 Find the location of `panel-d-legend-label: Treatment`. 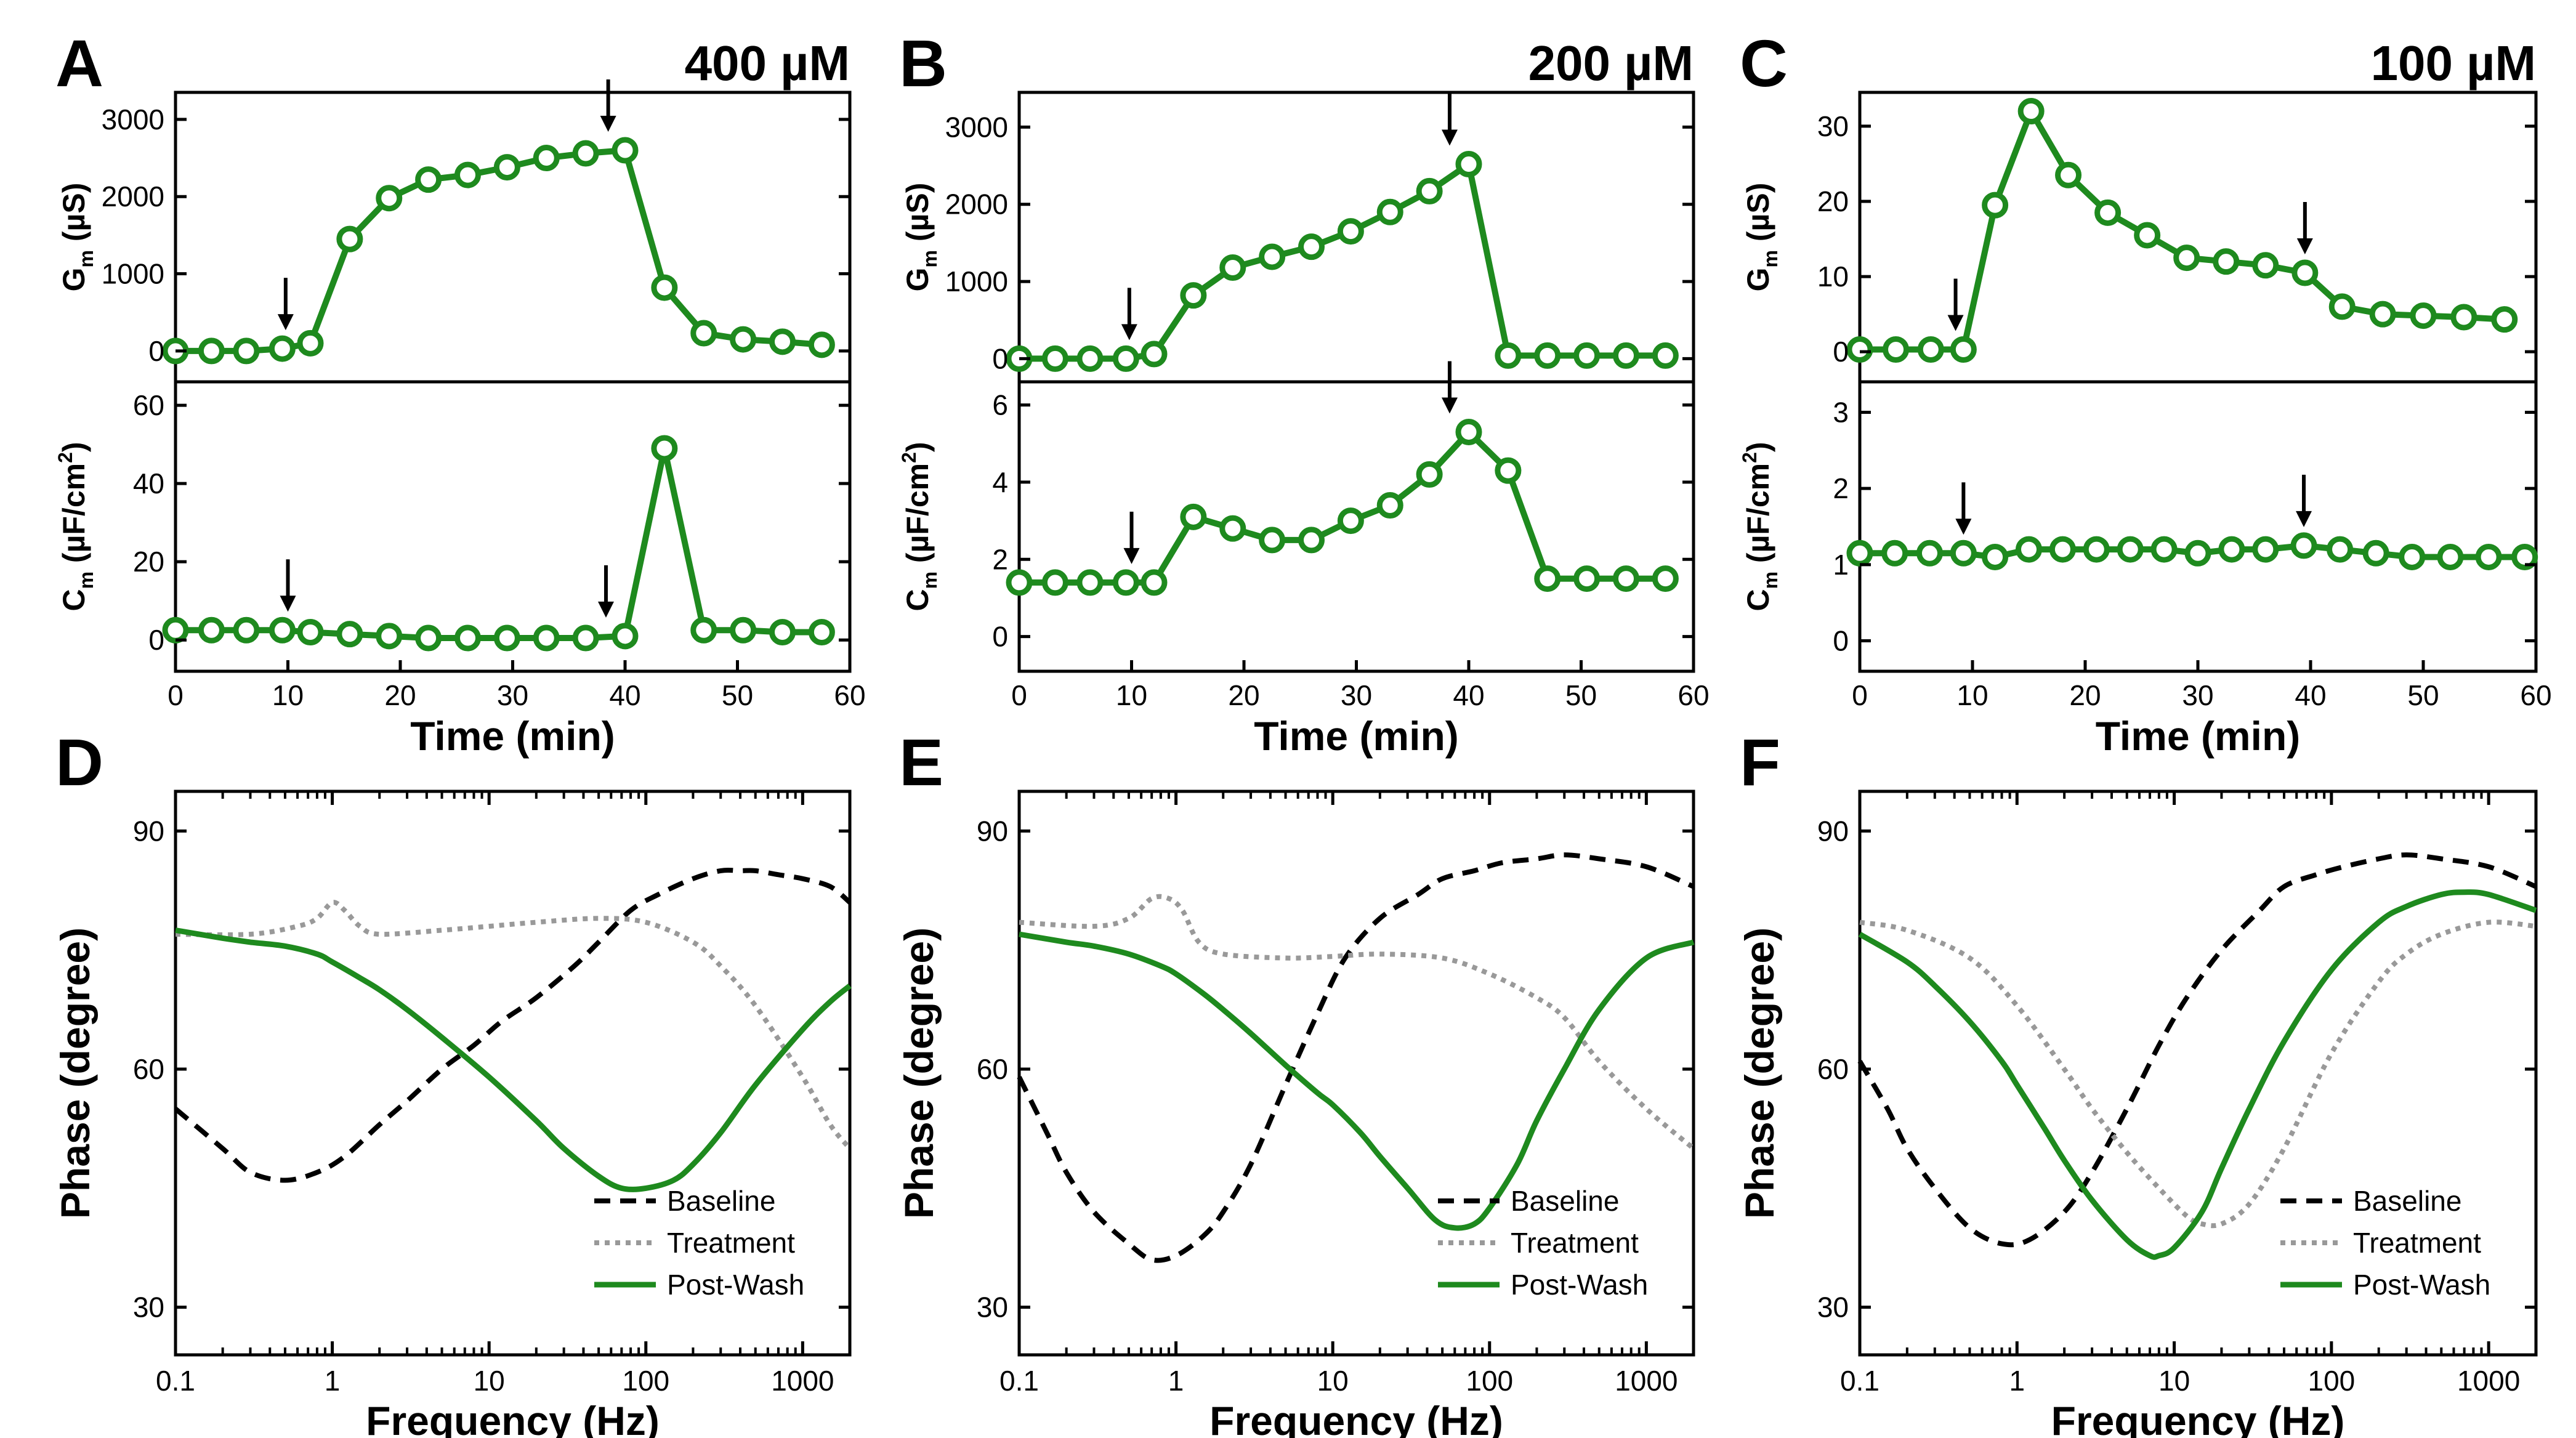

panel-d-legend-label: Treatment is located at coordinates (731, 1243).